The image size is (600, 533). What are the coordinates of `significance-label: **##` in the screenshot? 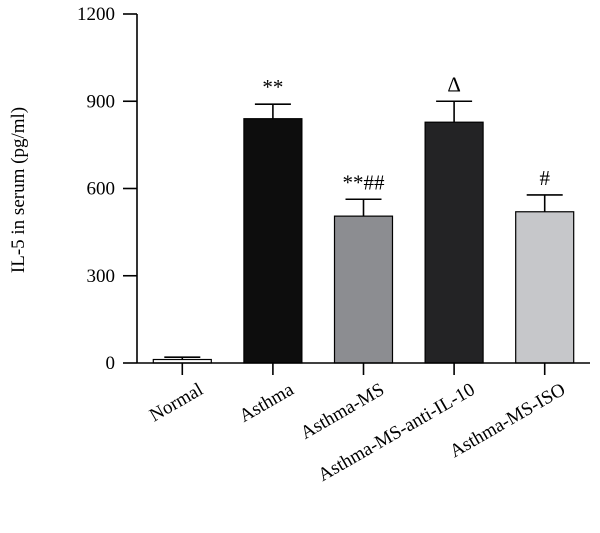 It's located at (364, 182).